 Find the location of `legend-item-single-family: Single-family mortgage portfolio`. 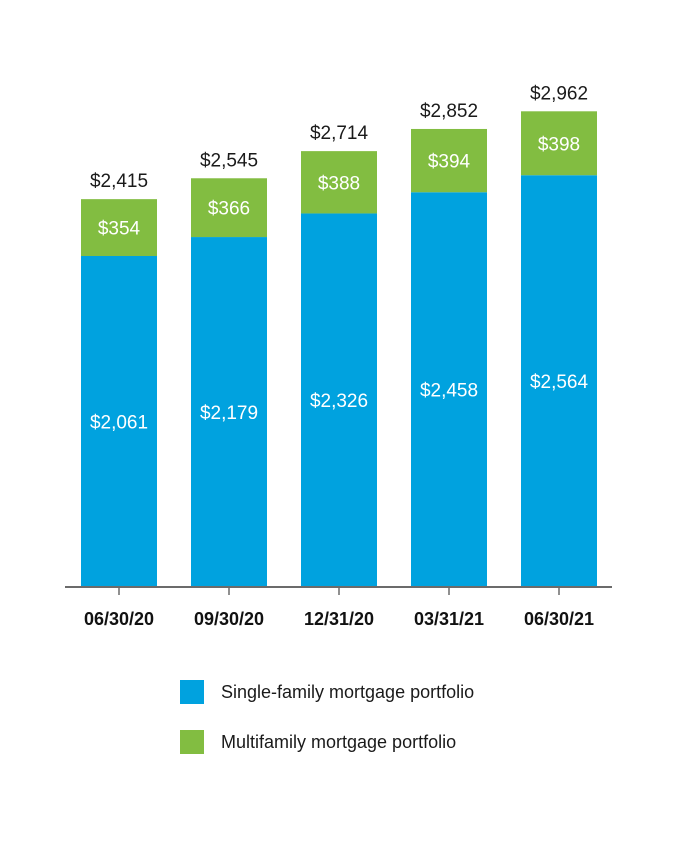

legend-item-single-family: Single-family mortgage portfolio is located at coordinates (327, 692).